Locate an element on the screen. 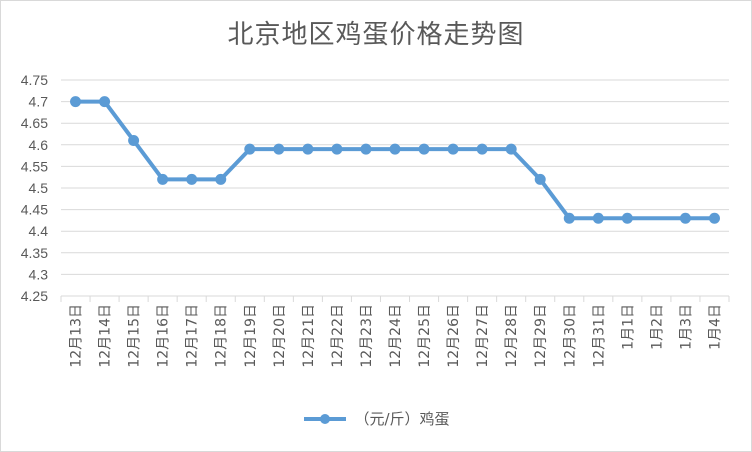 The image size is (752, 452). y-tick-label: 4.65 is located at coordinates (34, 123).